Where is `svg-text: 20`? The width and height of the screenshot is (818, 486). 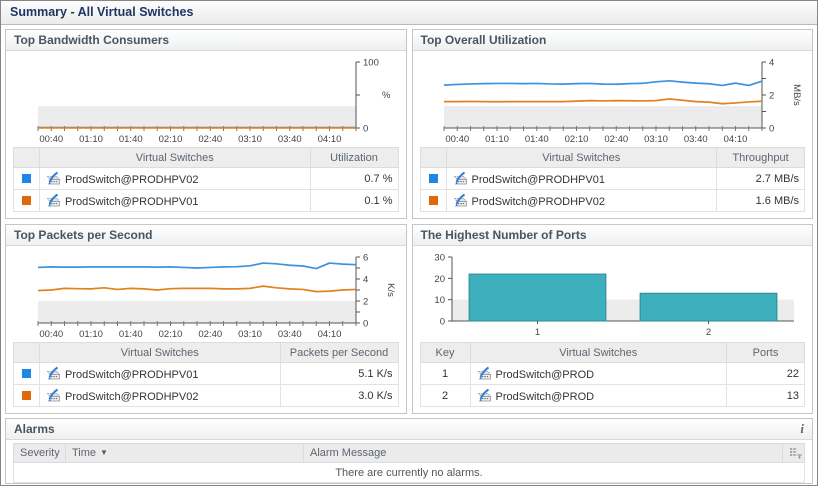
svg-text: 20 is located at coordinates (440, 279).